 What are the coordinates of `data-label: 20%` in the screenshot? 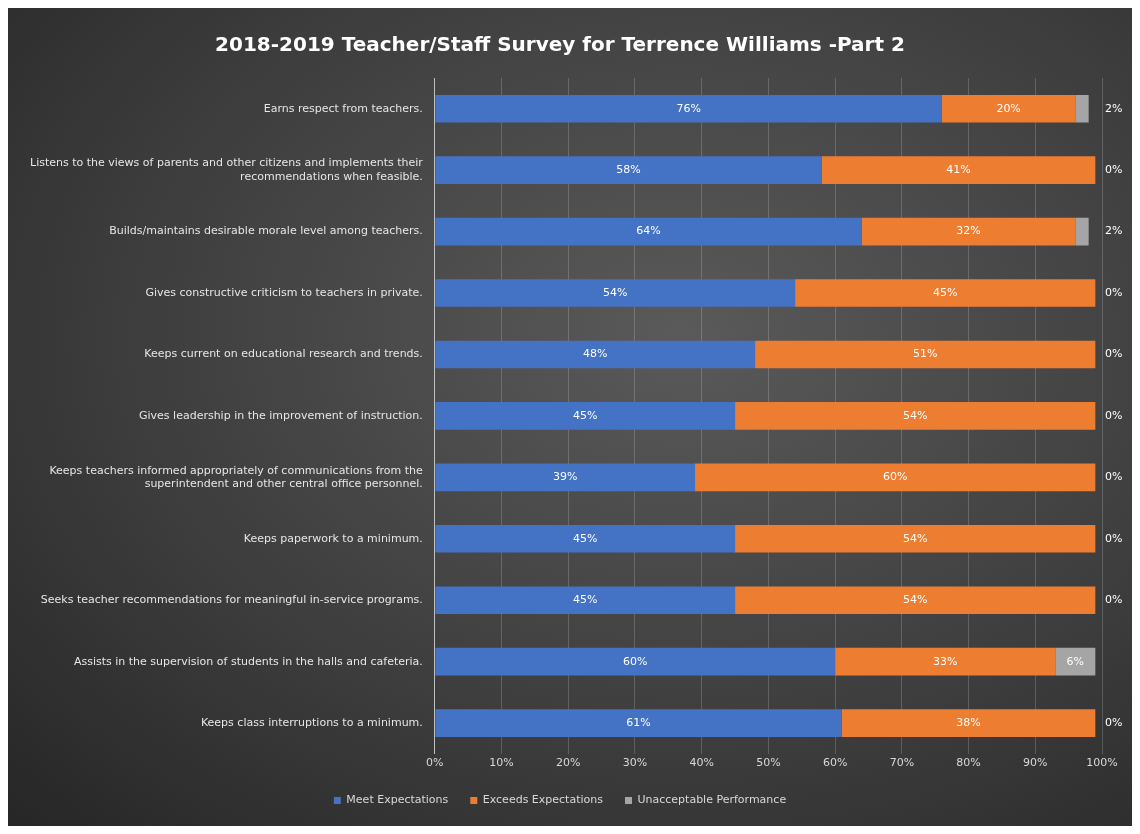 It's located at (1008, 108).